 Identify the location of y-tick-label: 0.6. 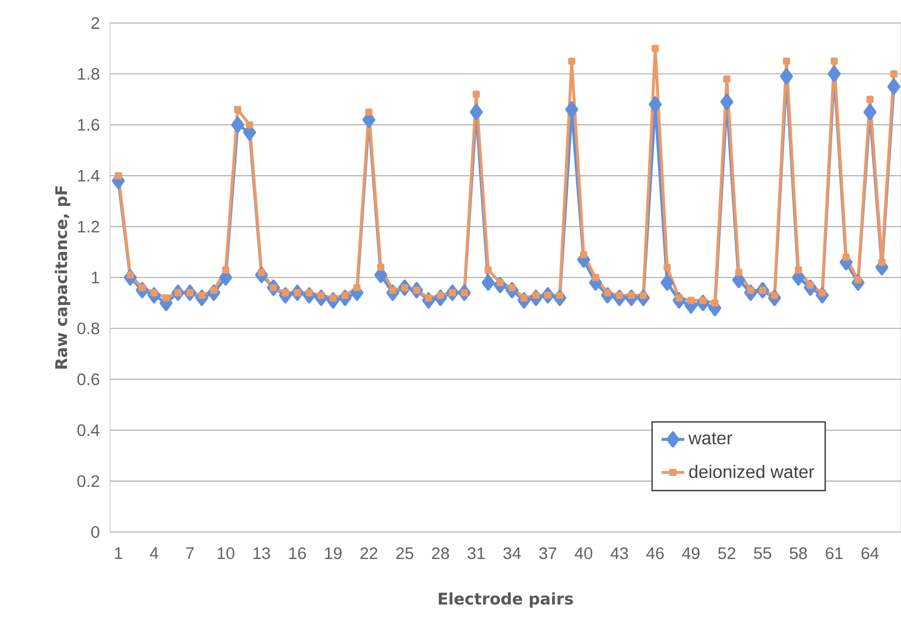
(88, 379).